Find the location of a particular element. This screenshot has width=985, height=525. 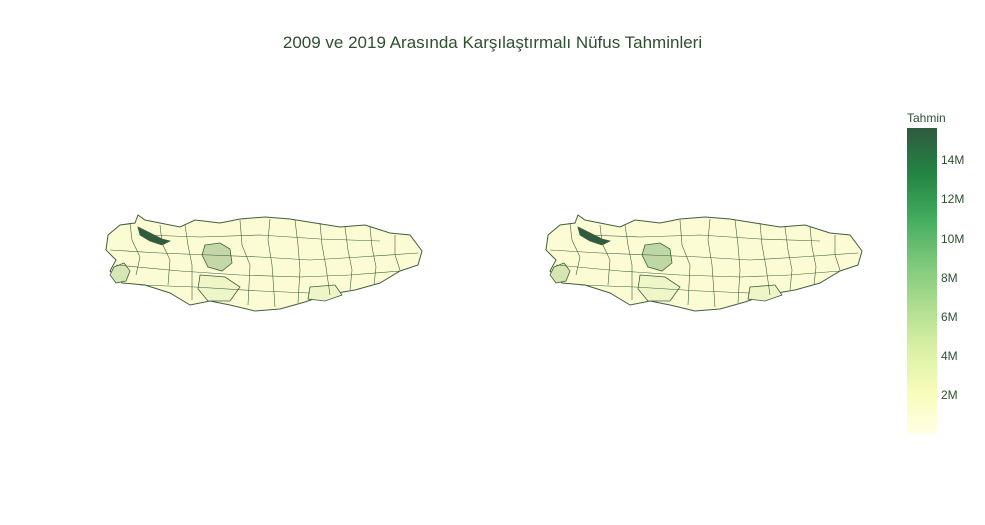

colorbar-tick-8m: 8M is located at coordinates (949, 278).